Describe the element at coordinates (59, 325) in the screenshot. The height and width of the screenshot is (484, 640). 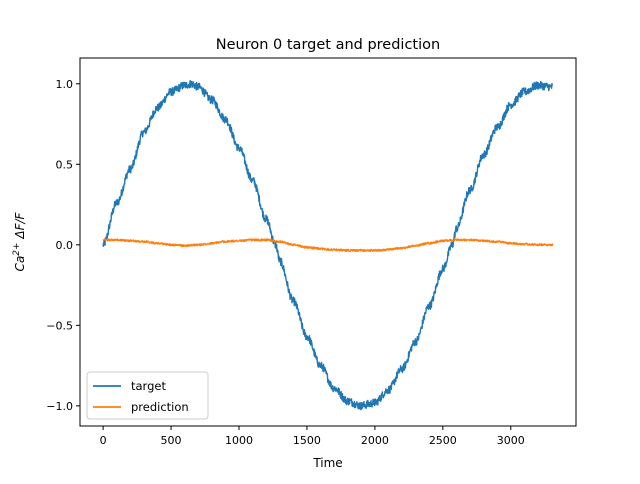
I see `y-tick-label: −0.5` at that location.